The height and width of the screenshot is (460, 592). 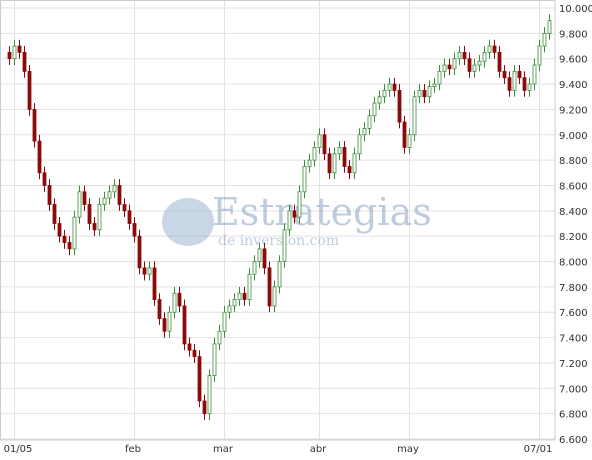 What do you see at coordinates (573, 34) in the screenshot?
I see `y-tick-label: 9.800` at bounding box center [573, 34].